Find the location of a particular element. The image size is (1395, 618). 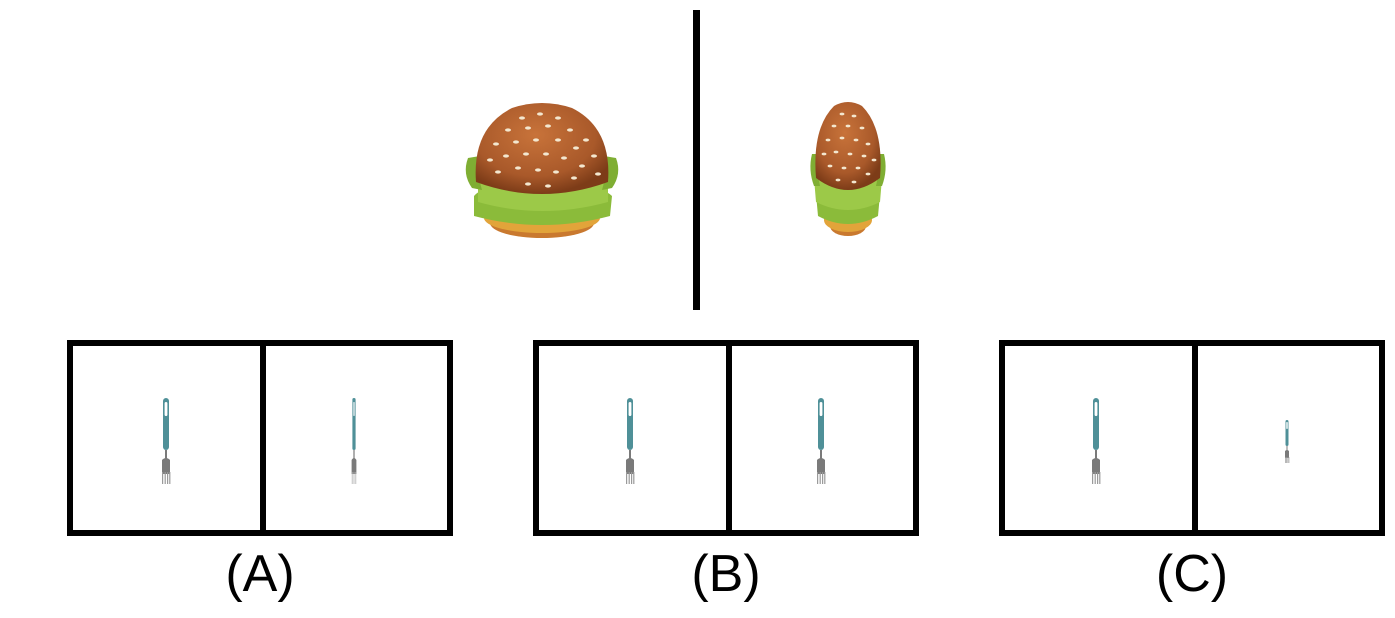

option-b-right-cell is located at coordinates (822, 438).